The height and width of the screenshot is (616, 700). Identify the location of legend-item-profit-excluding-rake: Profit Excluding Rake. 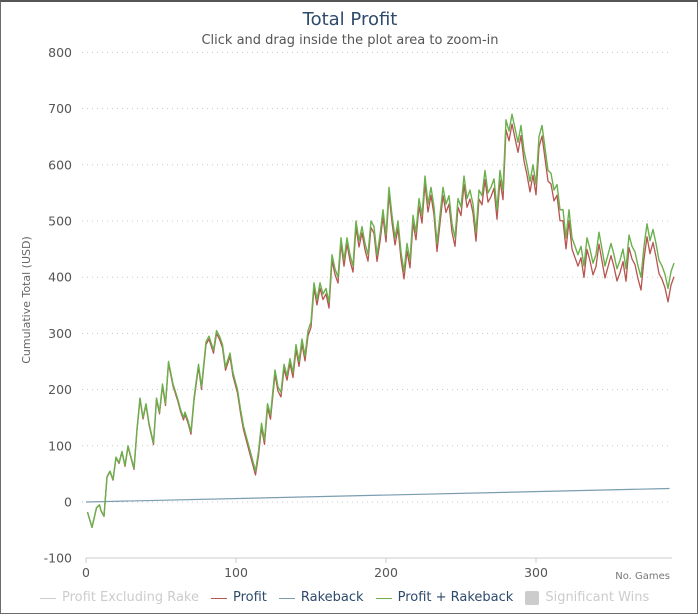
(119, 598).